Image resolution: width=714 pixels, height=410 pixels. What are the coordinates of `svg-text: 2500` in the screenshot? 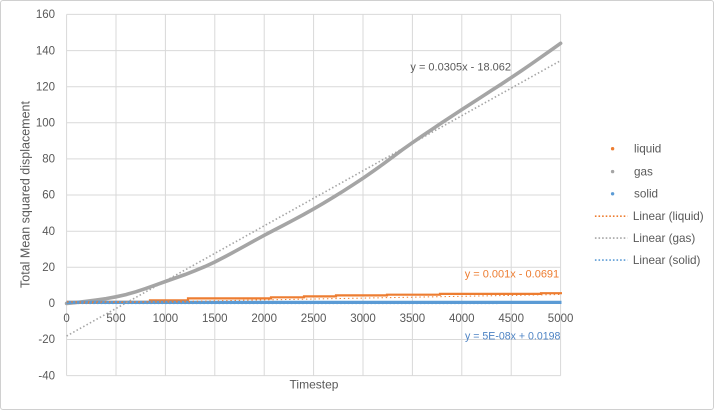 It's located at (314, 319).